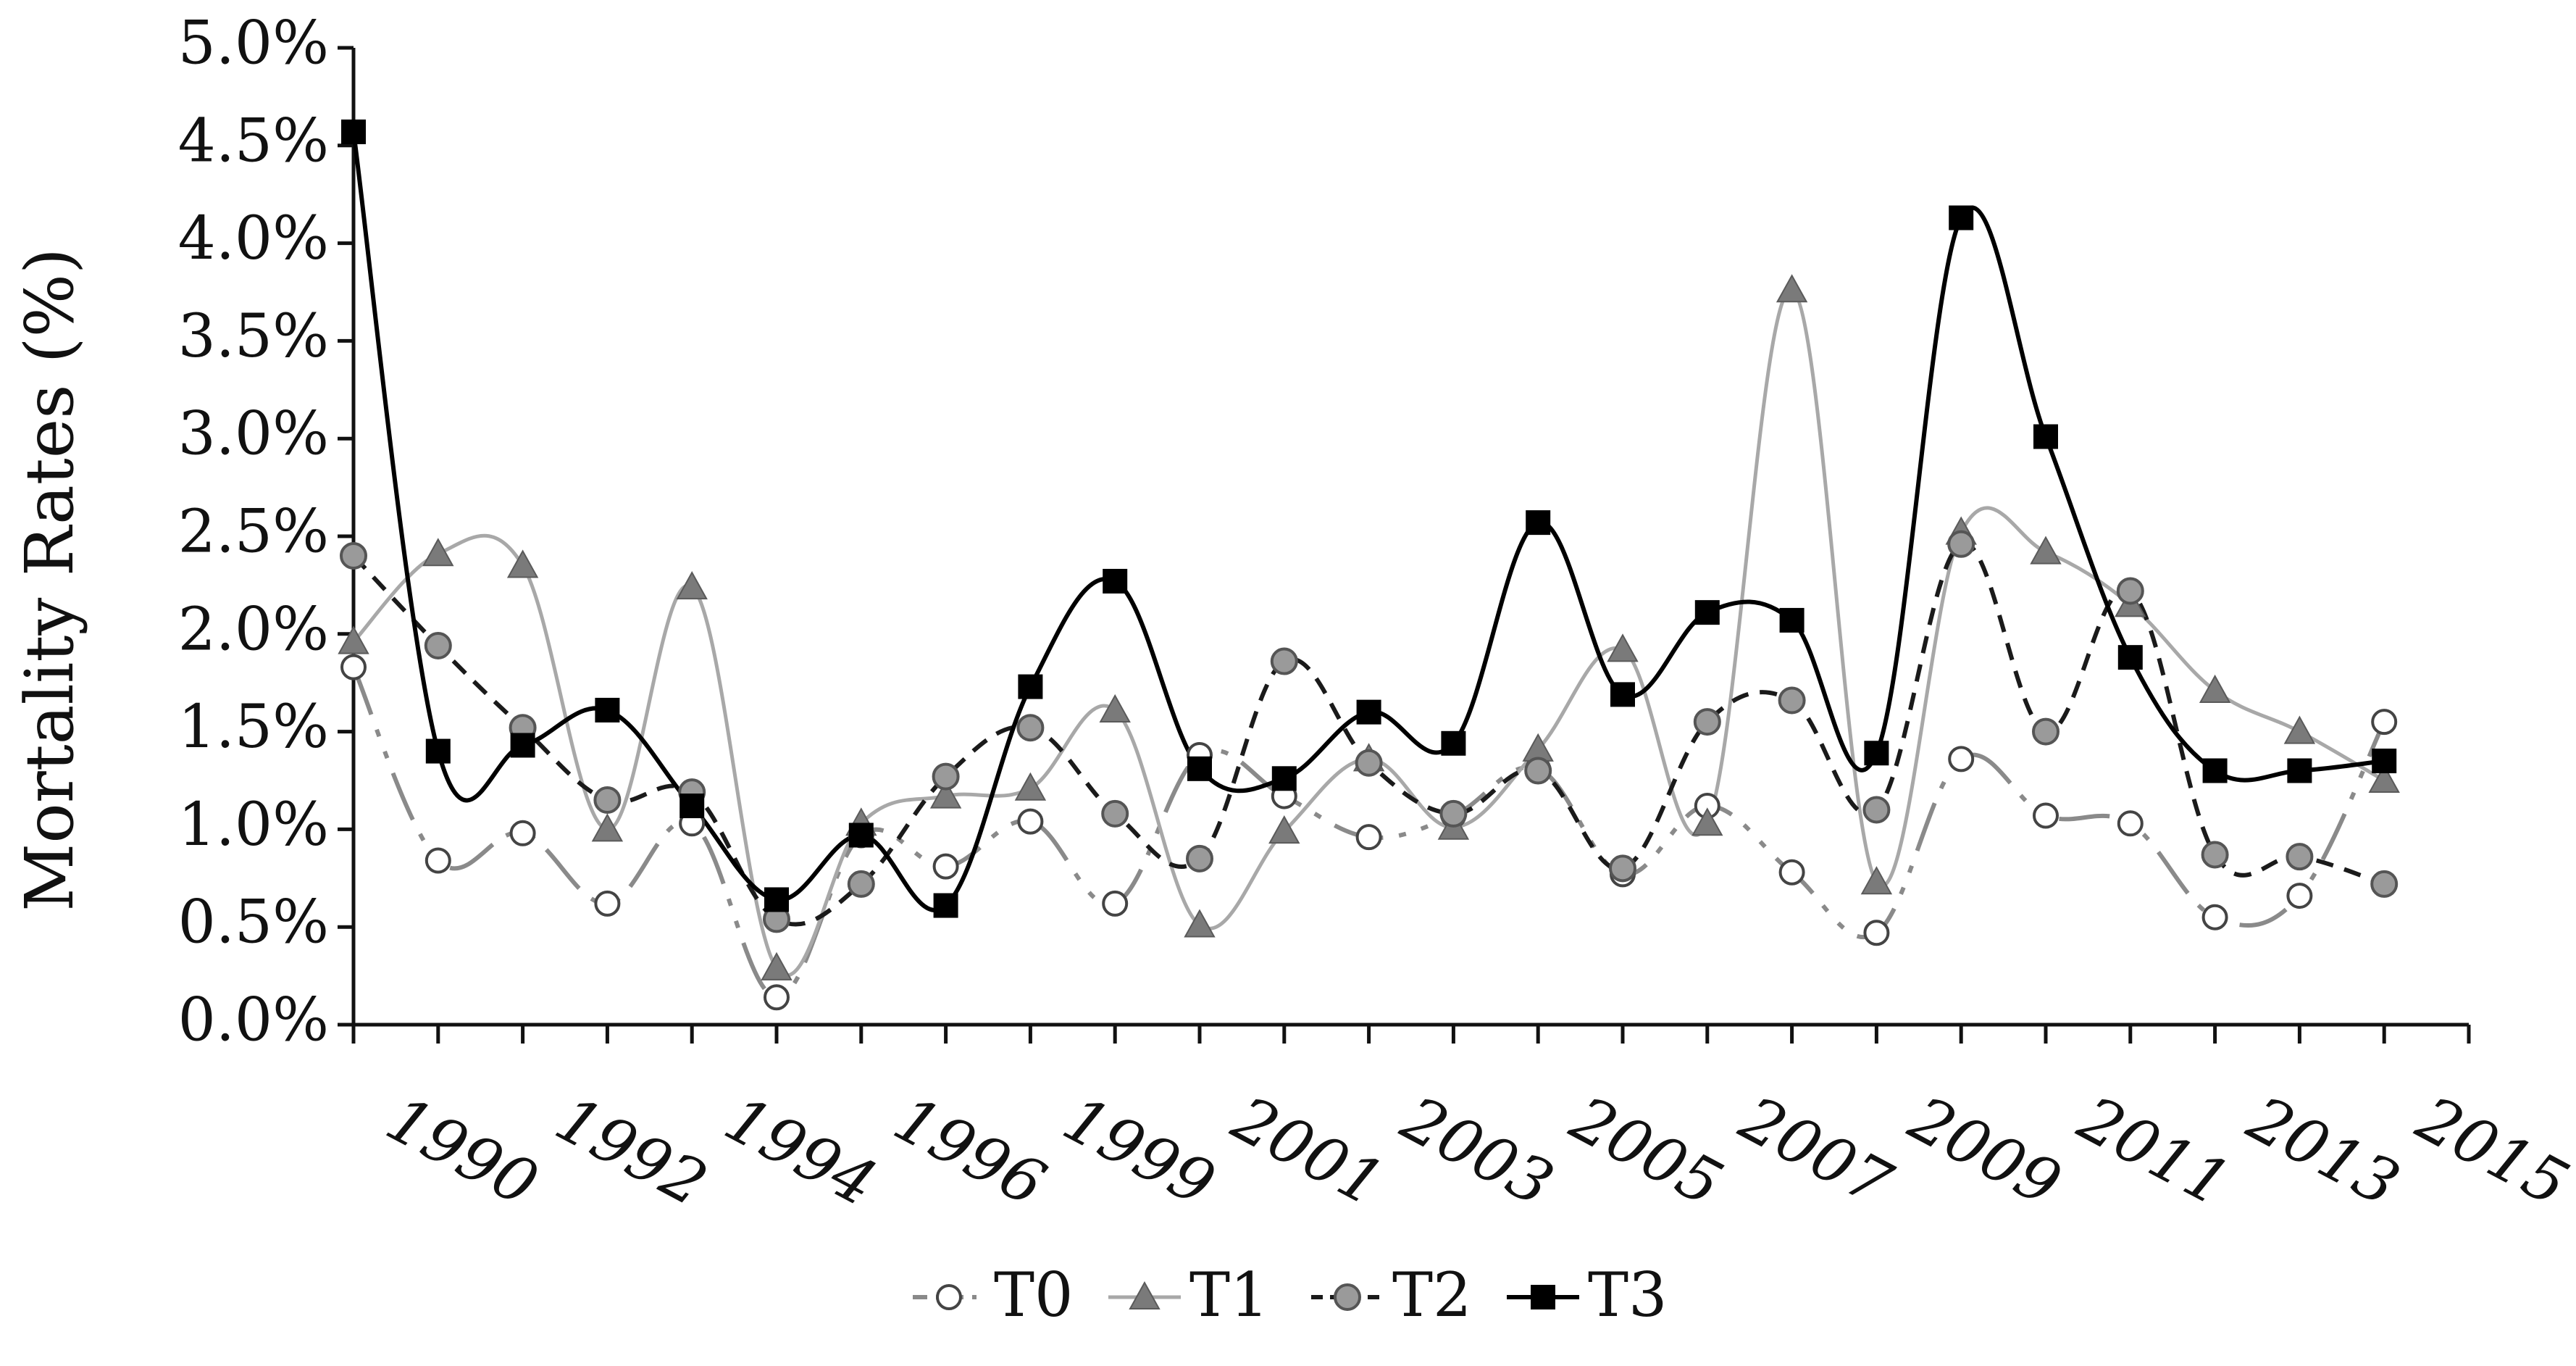 This screenshot has height=1366, width=2576. Describe the element at coordinates (2490, 1151) in the screenshot. I see `x-tick-label: 2015` at that location.